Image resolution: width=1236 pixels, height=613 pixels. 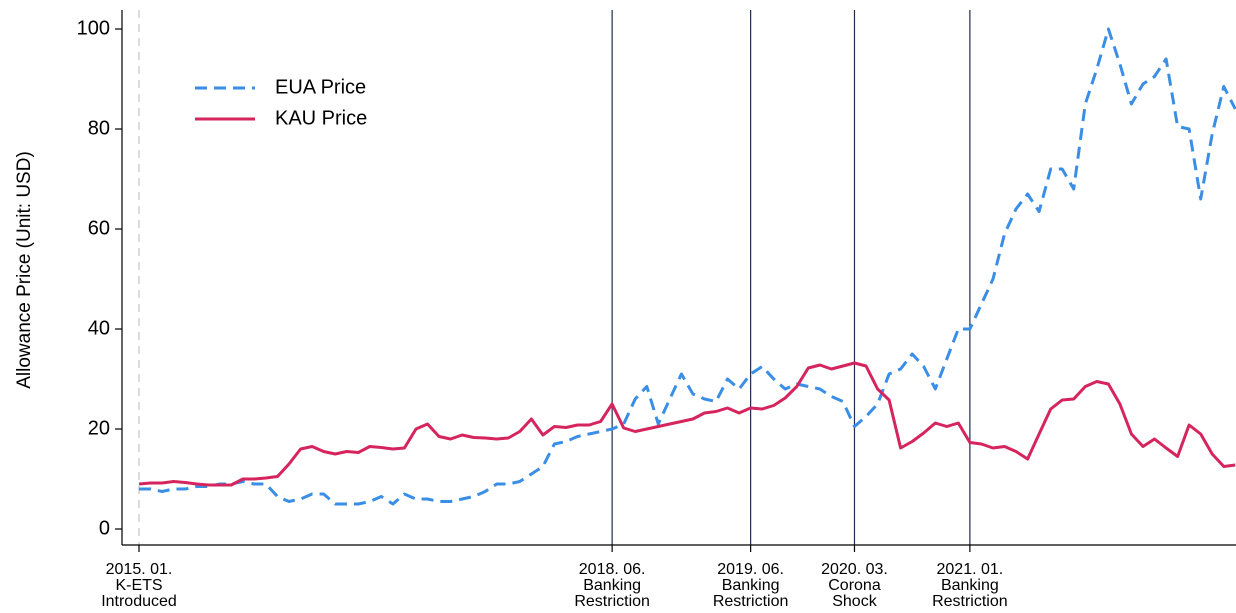 What do you see at coordinates (24, 270) in the screenshot?
I see `y-axis-label: Allowance Price (Unit: USD)` at bounding box center [24, 270].